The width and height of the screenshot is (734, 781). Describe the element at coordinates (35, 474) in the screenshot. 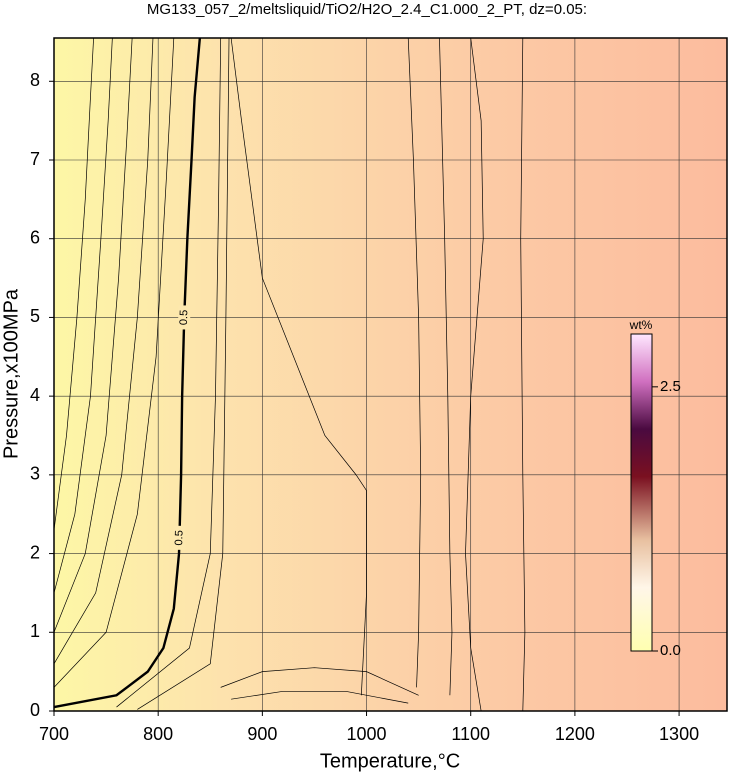

I see `y-tick-label: 3` at that location.